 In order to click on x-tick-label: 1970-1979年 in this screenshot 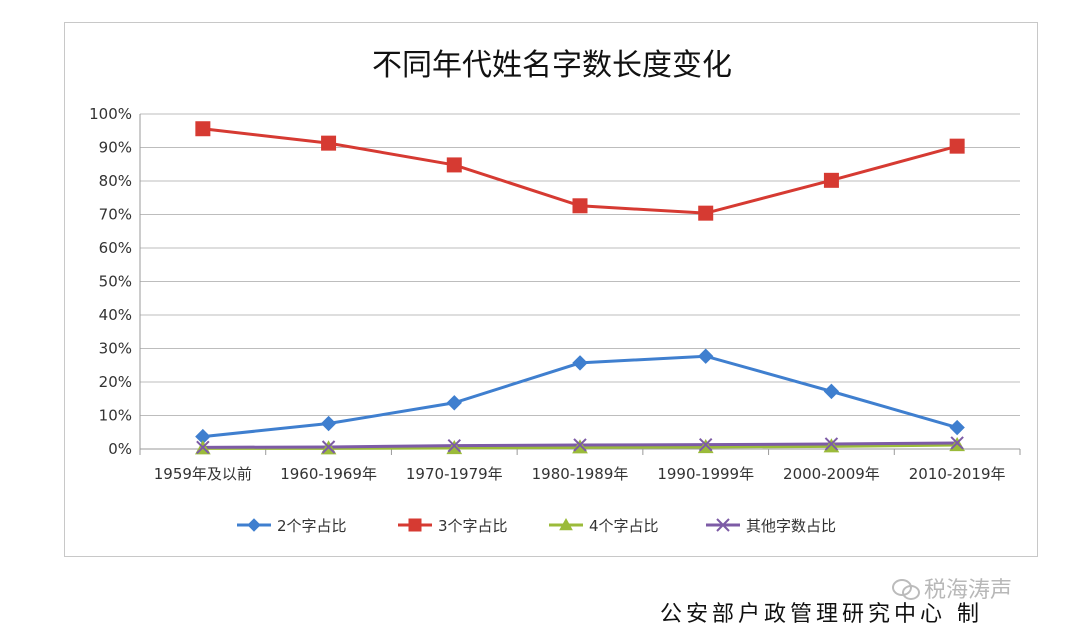, I will do `click(454, 474)`.